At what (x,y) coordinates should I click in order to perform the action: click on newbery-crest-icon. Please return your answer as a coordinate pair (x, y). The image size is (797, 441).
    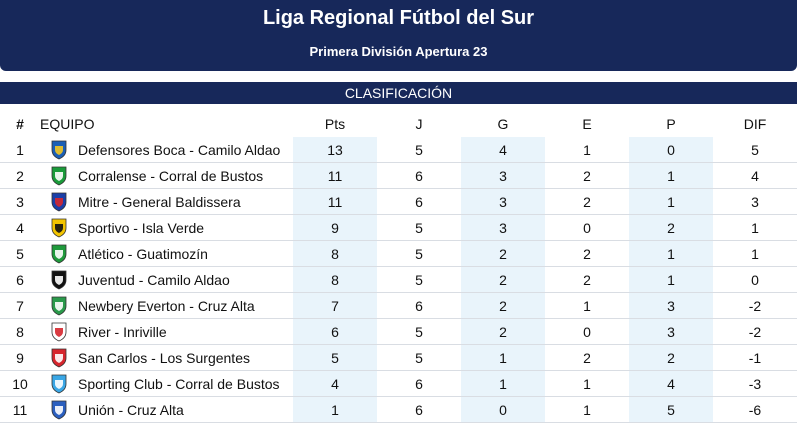
    Looking at the image, I should click on (59, 306).